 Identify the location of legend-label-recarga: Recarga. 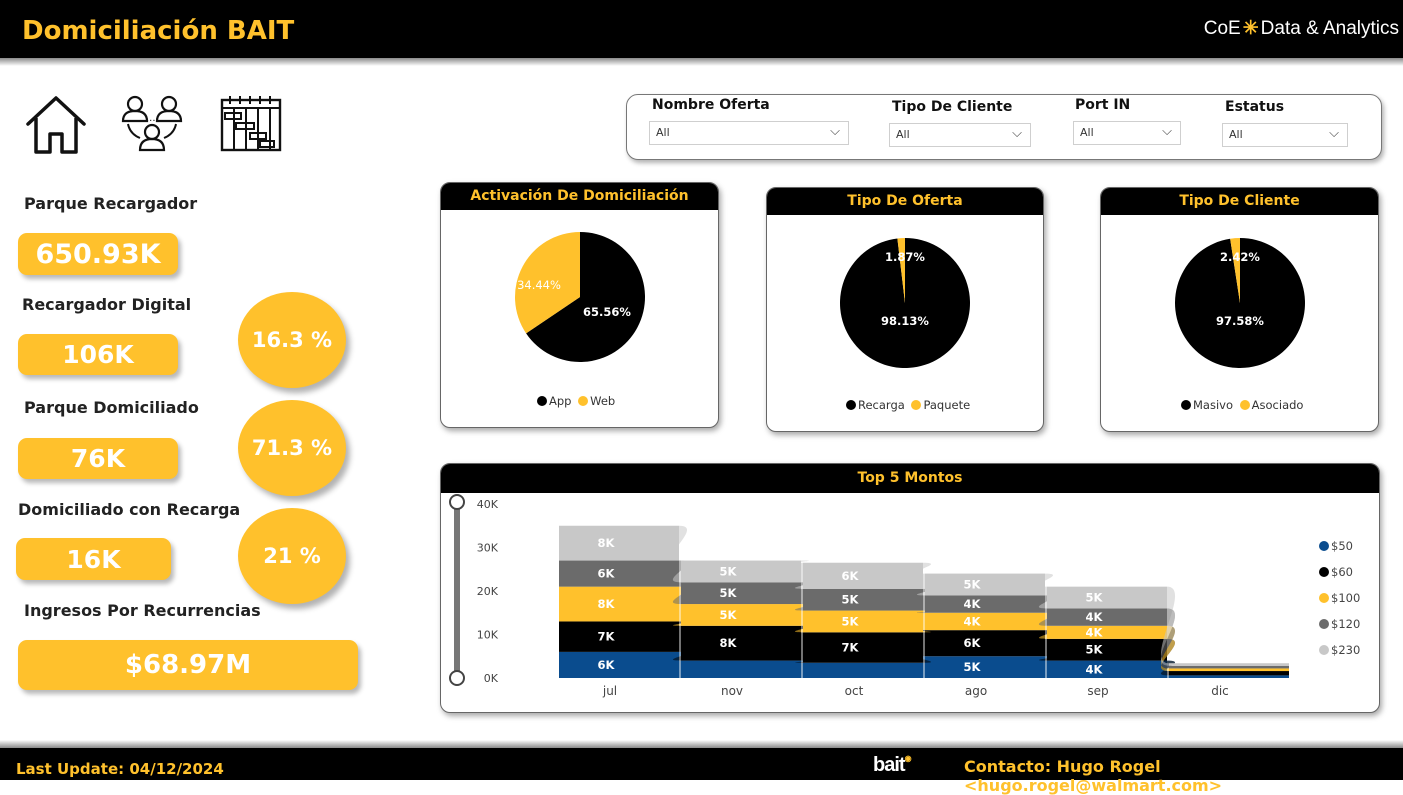
(881, 405).